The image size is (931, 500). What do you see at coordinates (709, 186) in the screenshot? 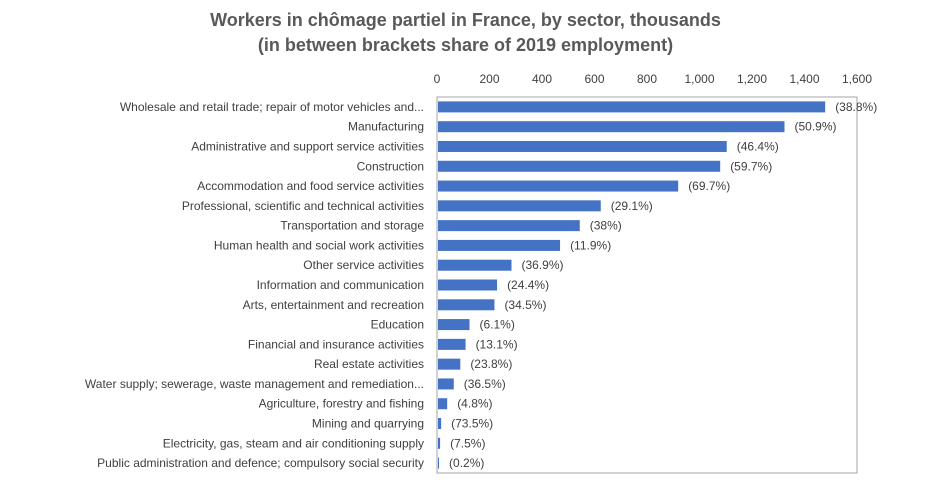
I see `data-label: (69.7%)` at bounding box center [709, 186].